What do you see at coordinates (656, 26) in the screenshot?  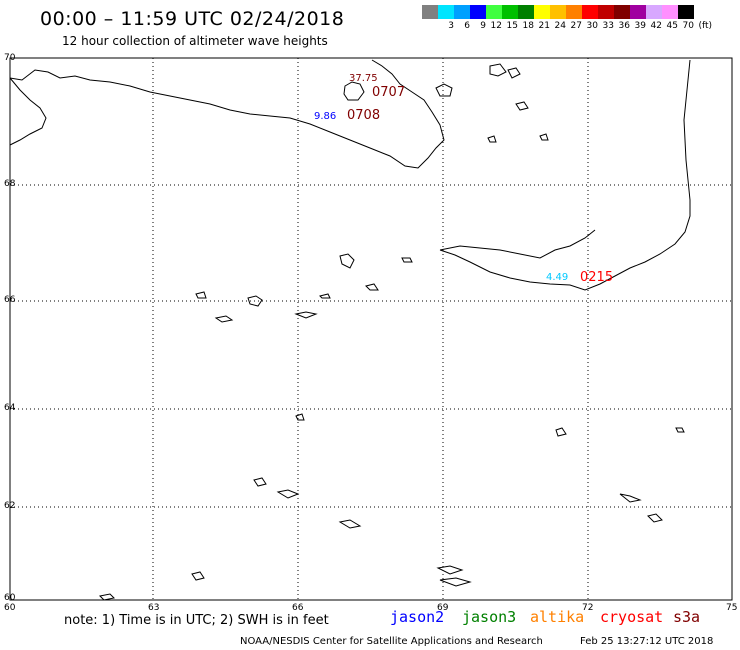 I see `scale-level-label: 42` at bounding box center [656, 26].